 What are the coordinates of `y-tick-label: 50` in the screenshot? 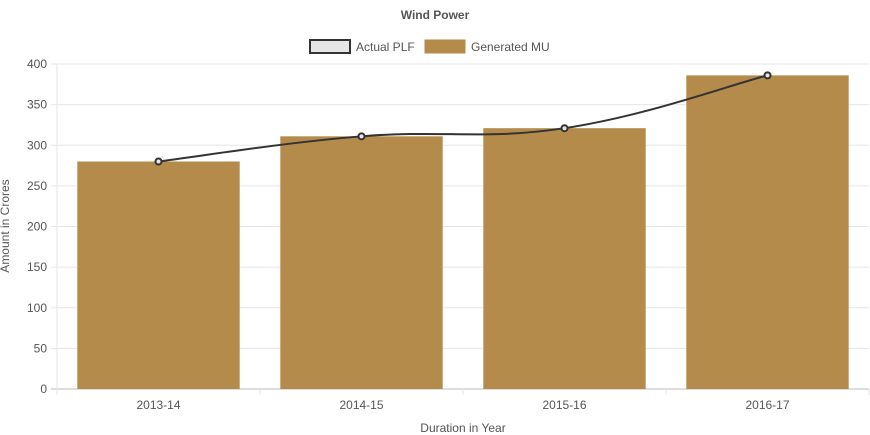 It's located at (41, 348).